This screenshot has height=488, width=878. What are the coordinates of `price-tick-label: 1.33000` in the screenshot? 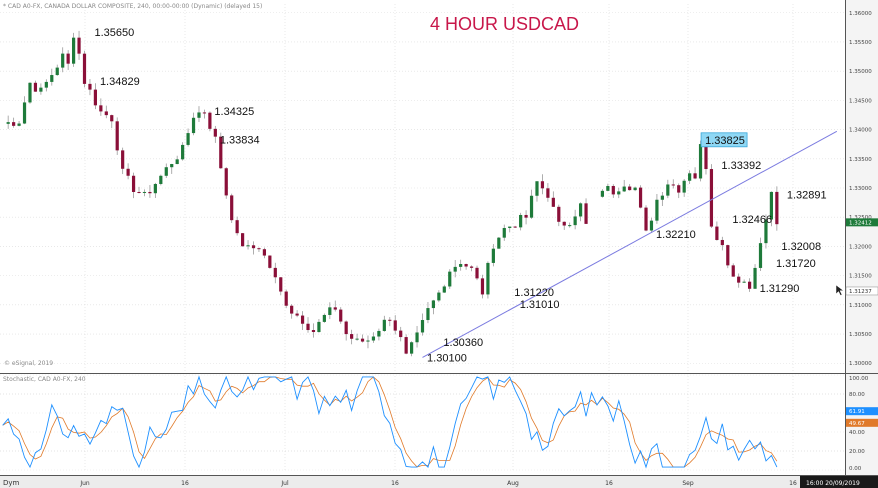 It's located at (860, 189).